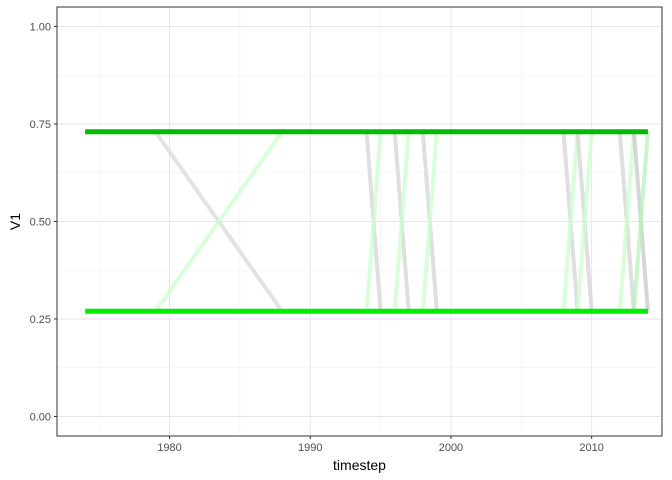 The image size is (672, 480). What do you see at coordinates (15, 221) in the screenshot?
I see `y-axis-title: V1` at bounding box center [15, 221].